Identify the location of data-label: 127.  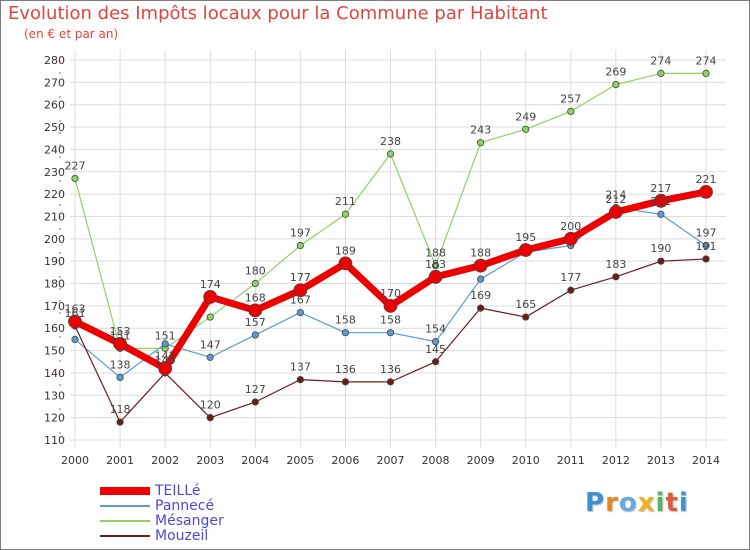
(255, 389).